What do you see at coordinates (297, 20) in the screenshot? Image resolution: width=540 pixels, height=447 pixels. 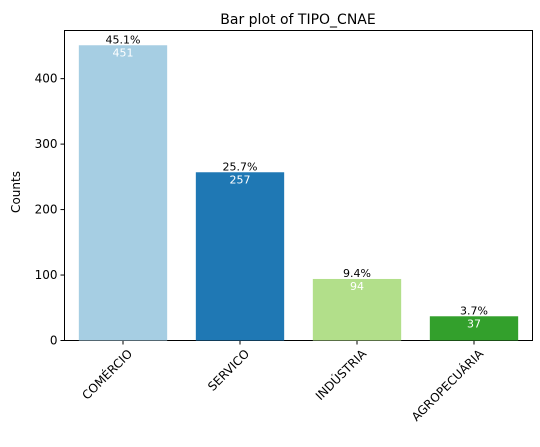 I see `chart-title: Bar plot of TIPO_CNAE` at bounding box center [297, 20].